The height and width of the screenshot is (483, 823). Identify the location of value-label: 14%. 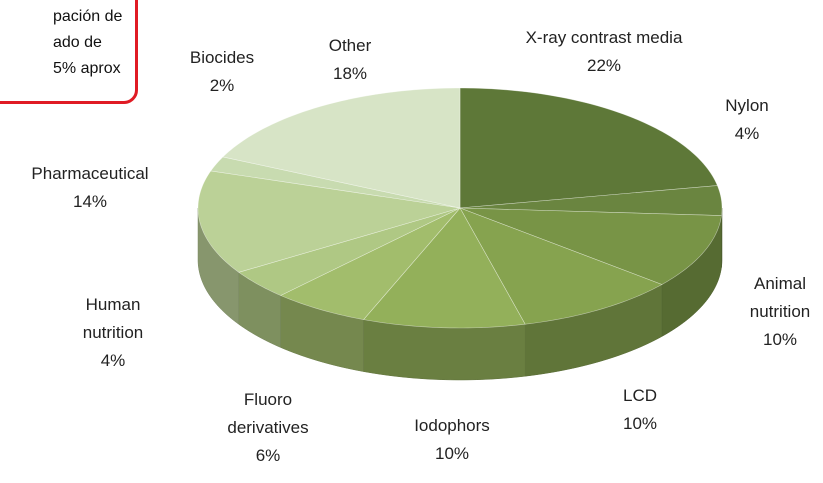
(90, 201).